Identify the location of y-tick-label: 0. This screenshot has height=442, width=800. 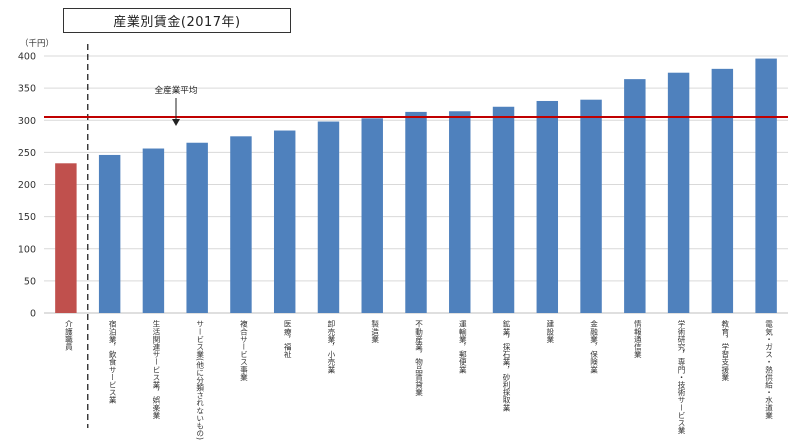
(33, 314).